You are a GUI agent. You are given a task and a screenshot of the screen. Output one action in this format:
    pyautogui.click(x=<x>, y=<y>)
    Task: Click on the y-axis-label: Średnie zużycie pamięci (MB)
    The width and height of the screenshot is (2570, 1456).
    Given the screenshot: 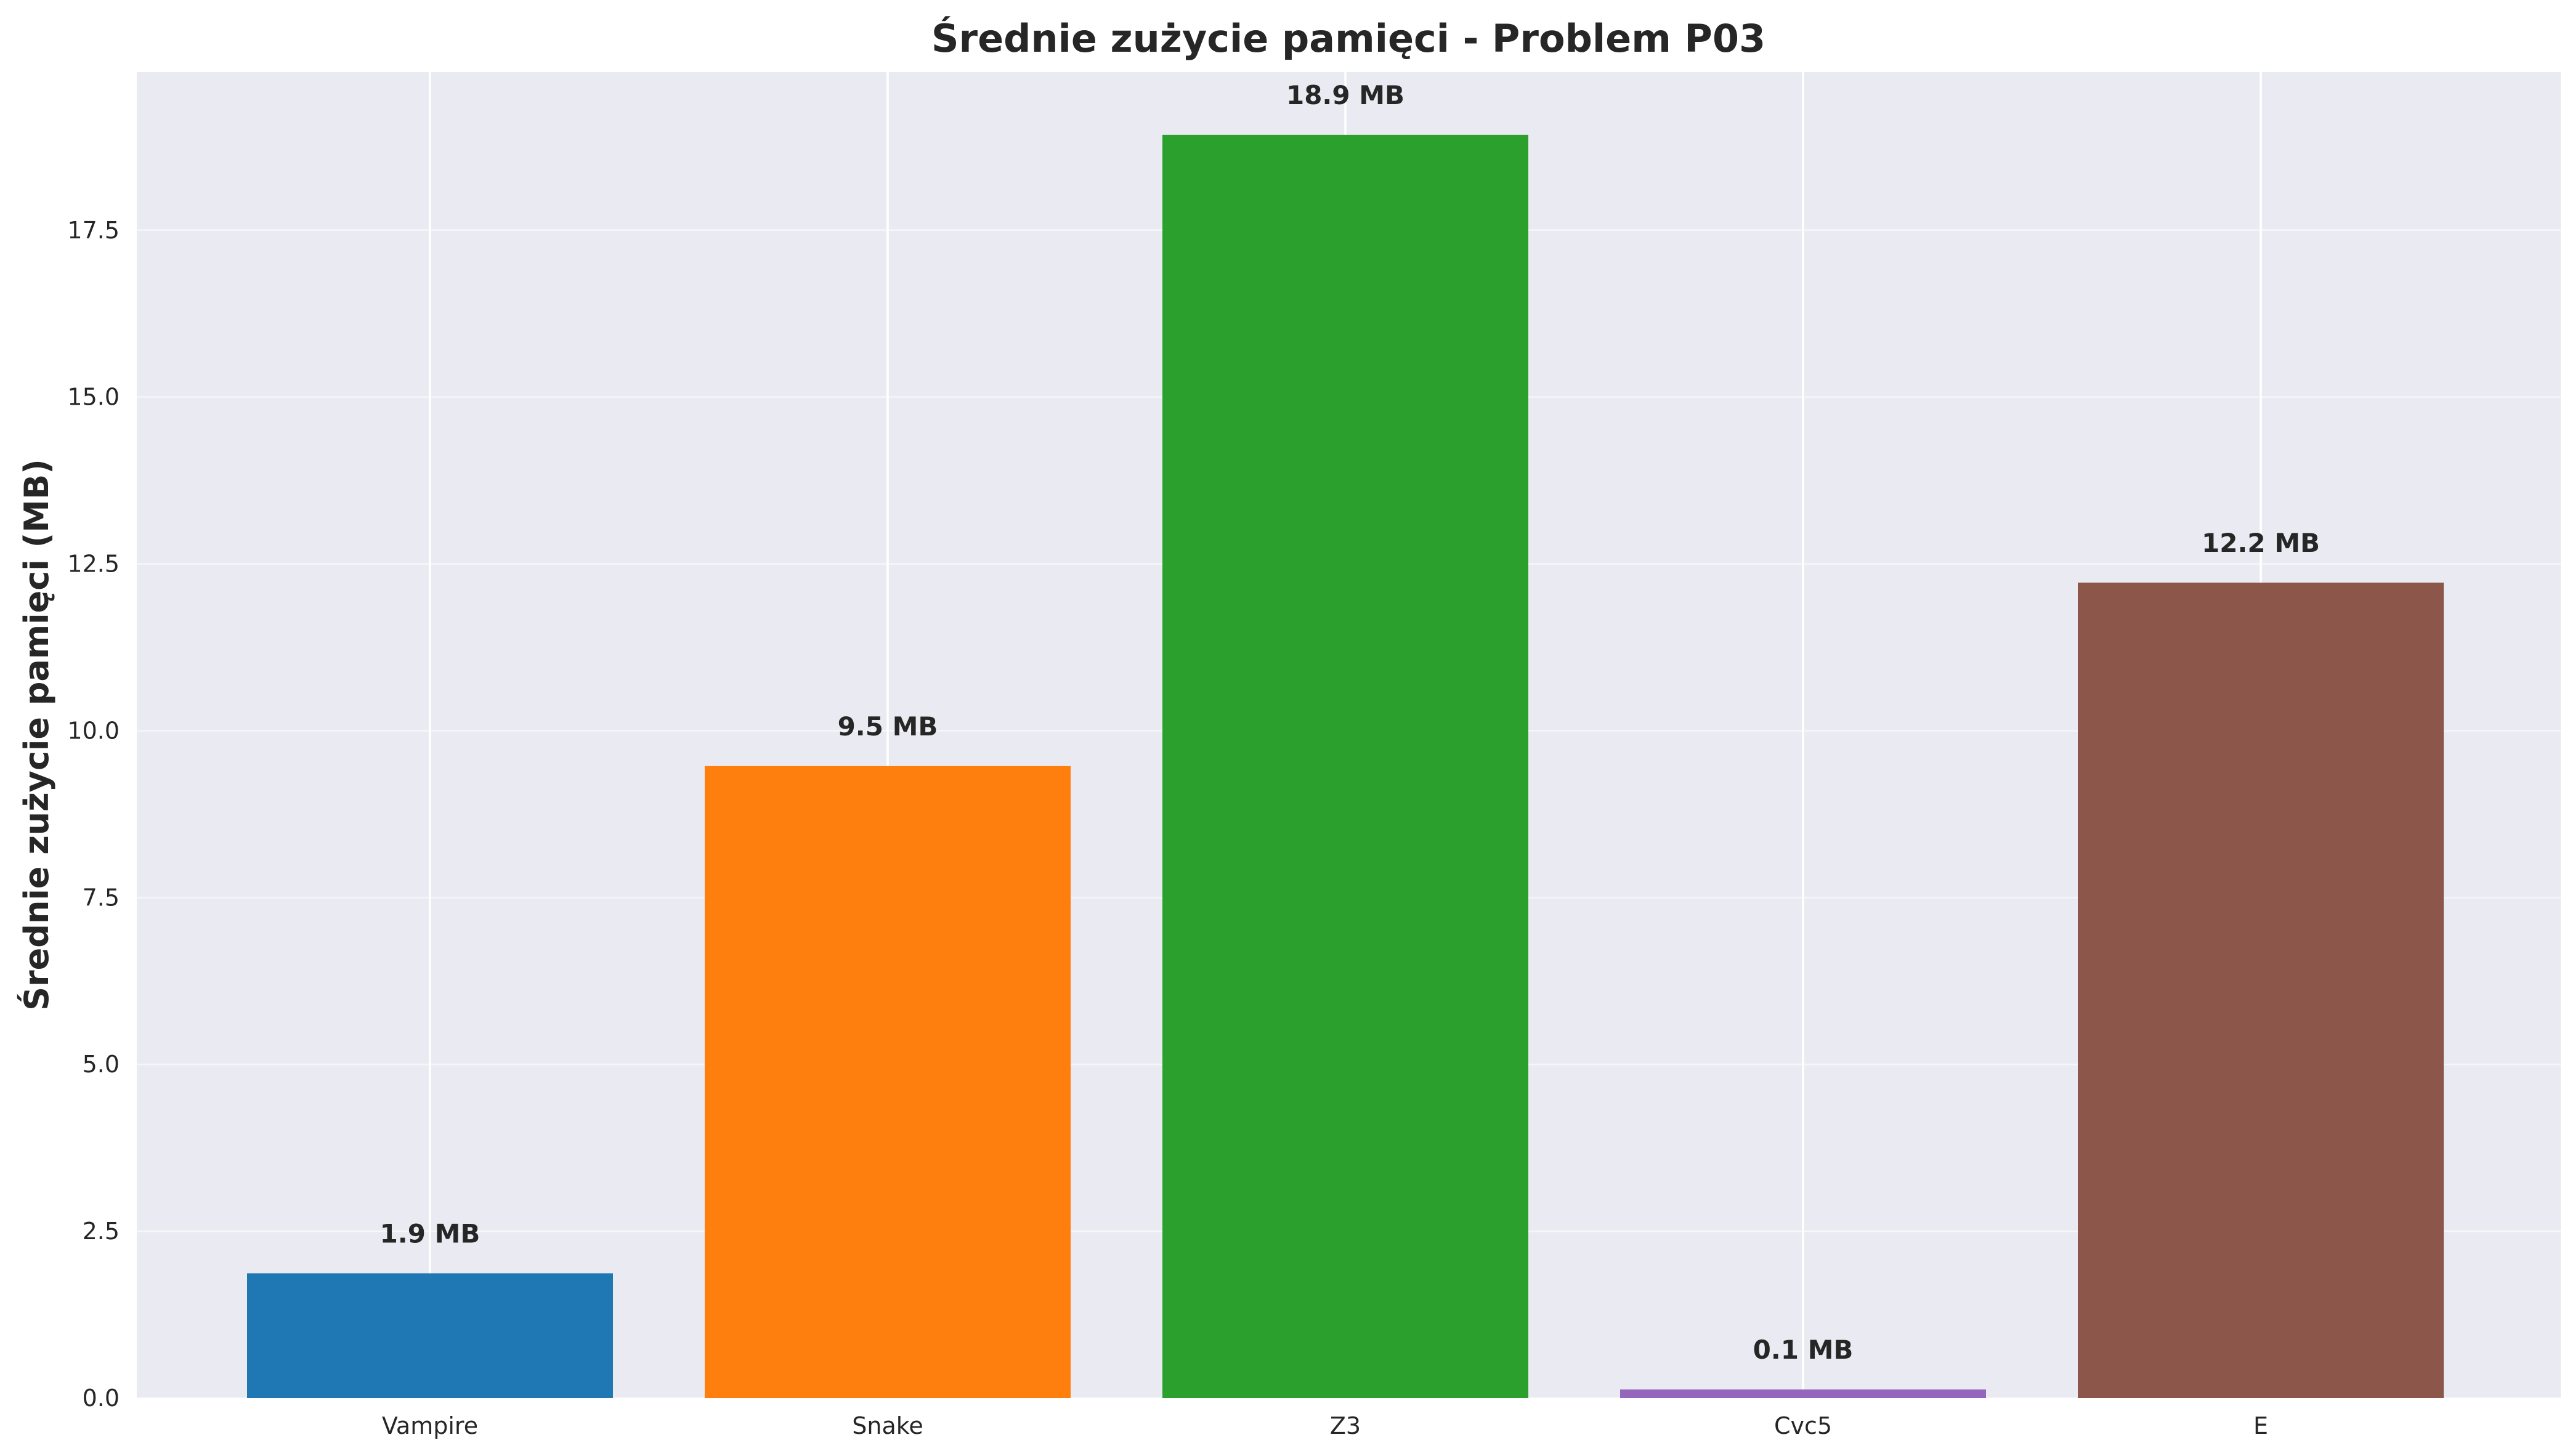 What is the action you would take?
    pyautogui.click(x=36, y=735)
    